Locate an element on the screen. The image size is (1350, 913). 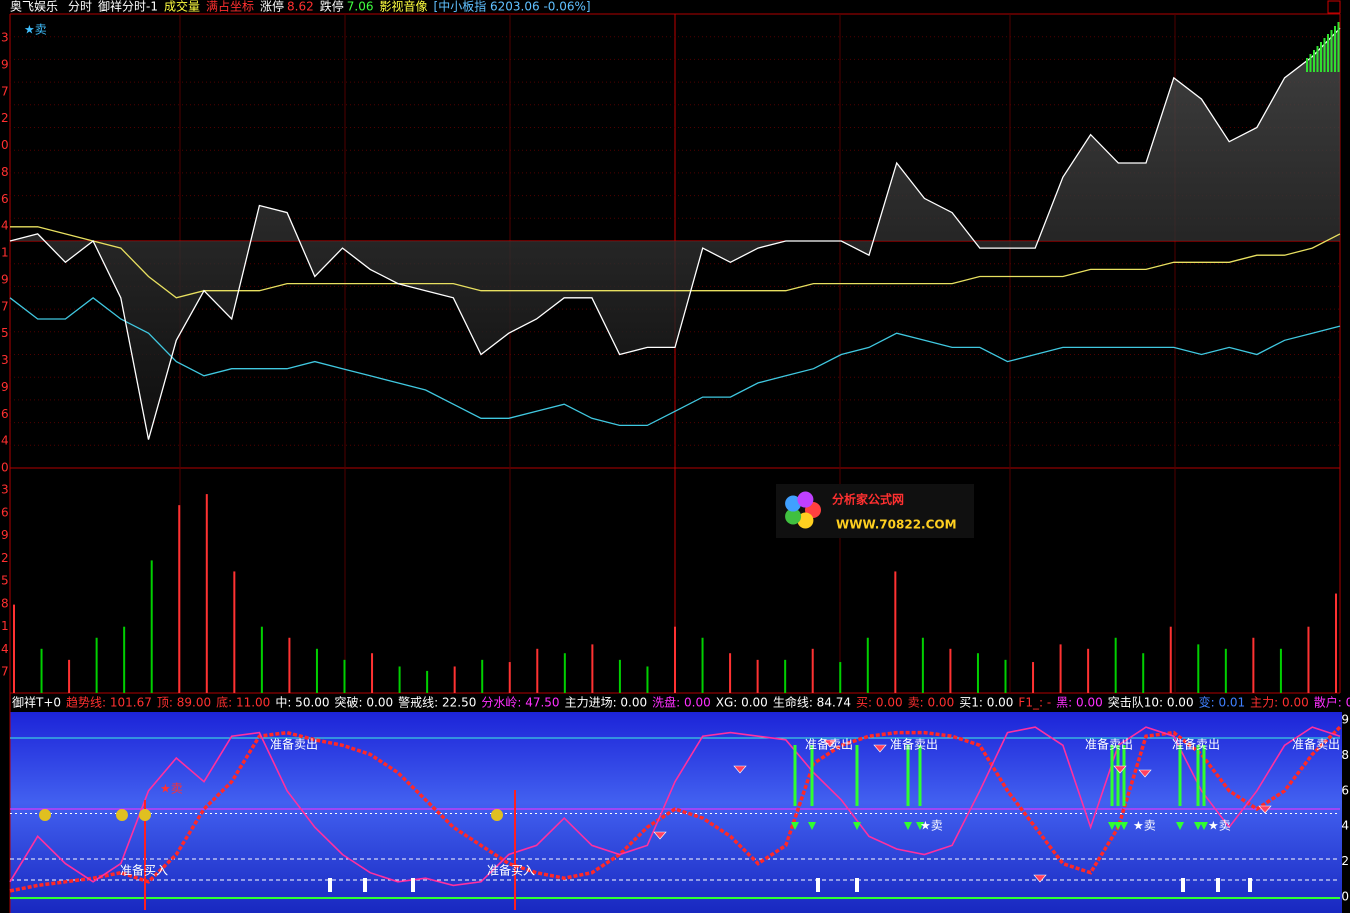
indicator-item: 突击队10: 0.00 is located at coordinates (1151, 702).